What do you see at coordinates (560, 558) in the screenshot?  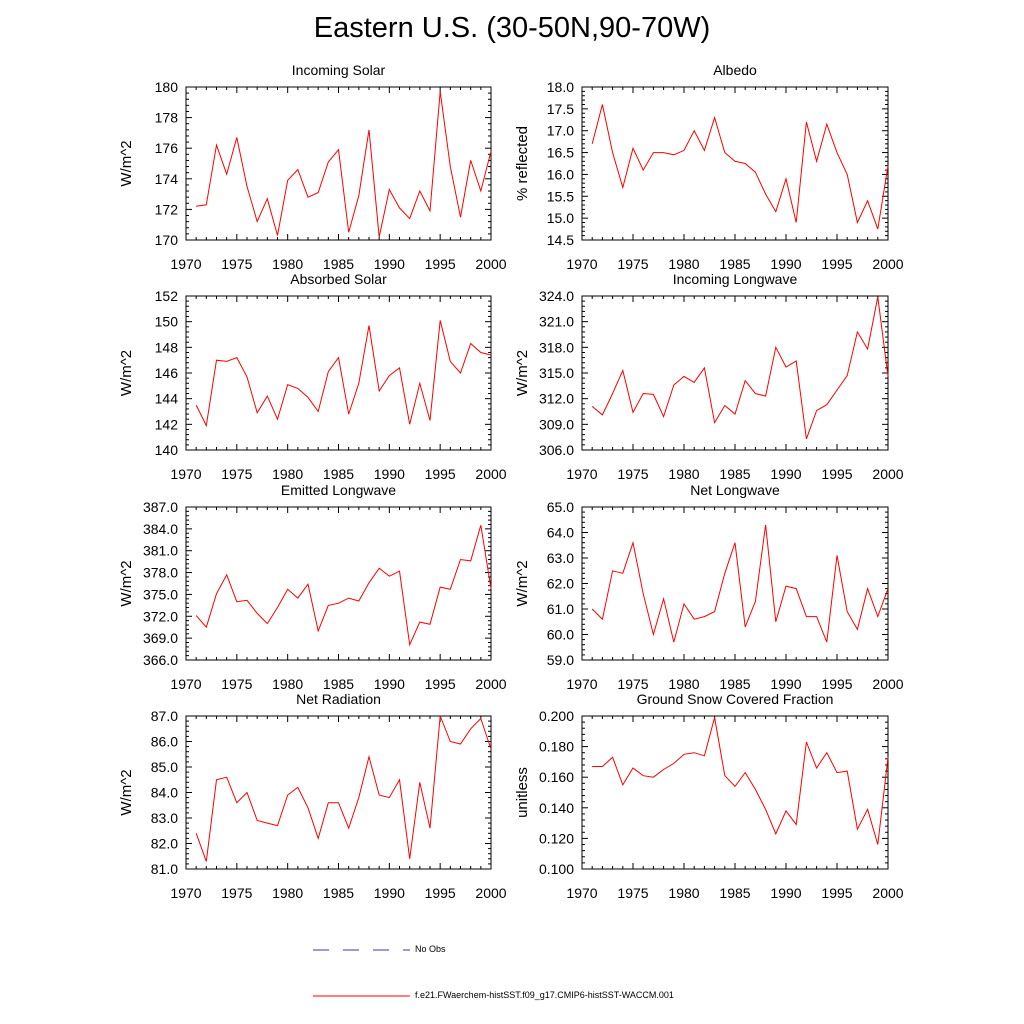 I see `y-tick-label: 63.0` at bounding box center [560, 558].